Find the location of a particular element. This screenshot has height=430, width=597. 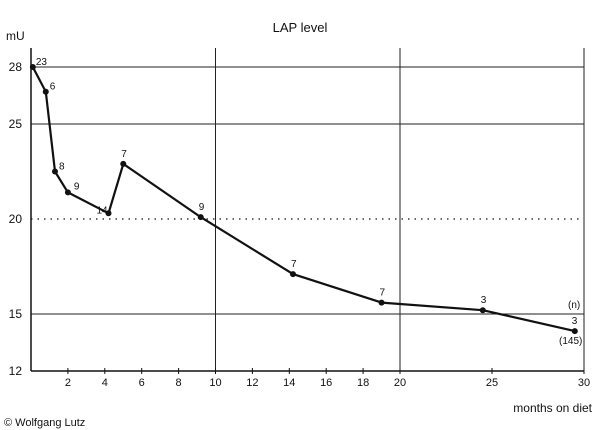

y-axis-label: mU is located at coordinates (15, 36).